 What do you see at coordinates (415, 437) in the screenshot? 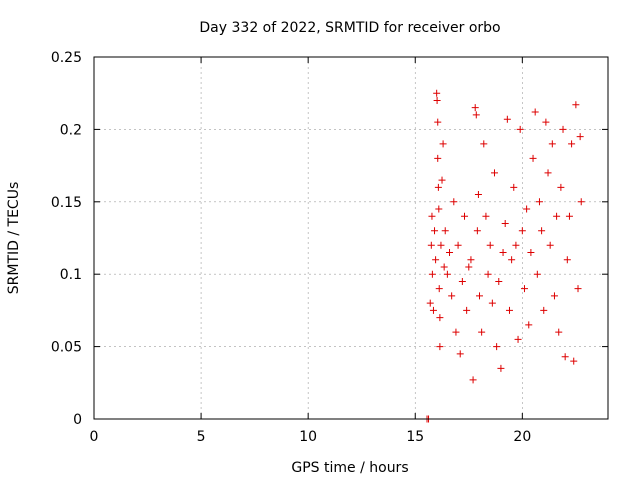
I see `x-tick-label: 15` at bounding box center [415, 437].